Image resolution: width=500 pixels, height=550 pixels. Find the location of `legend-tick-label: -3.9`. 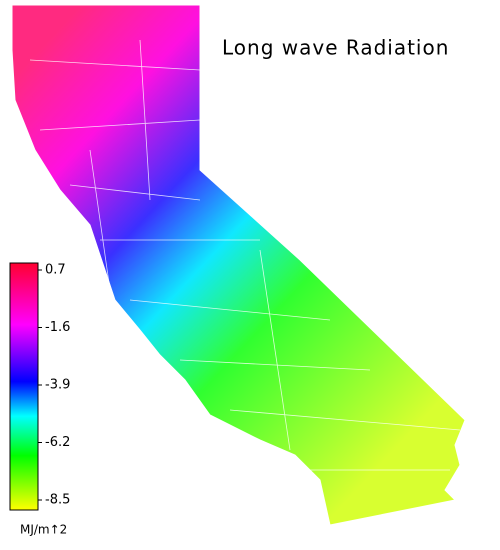

legend-tick-label: -3.9 is located at coordinates (57, 385).